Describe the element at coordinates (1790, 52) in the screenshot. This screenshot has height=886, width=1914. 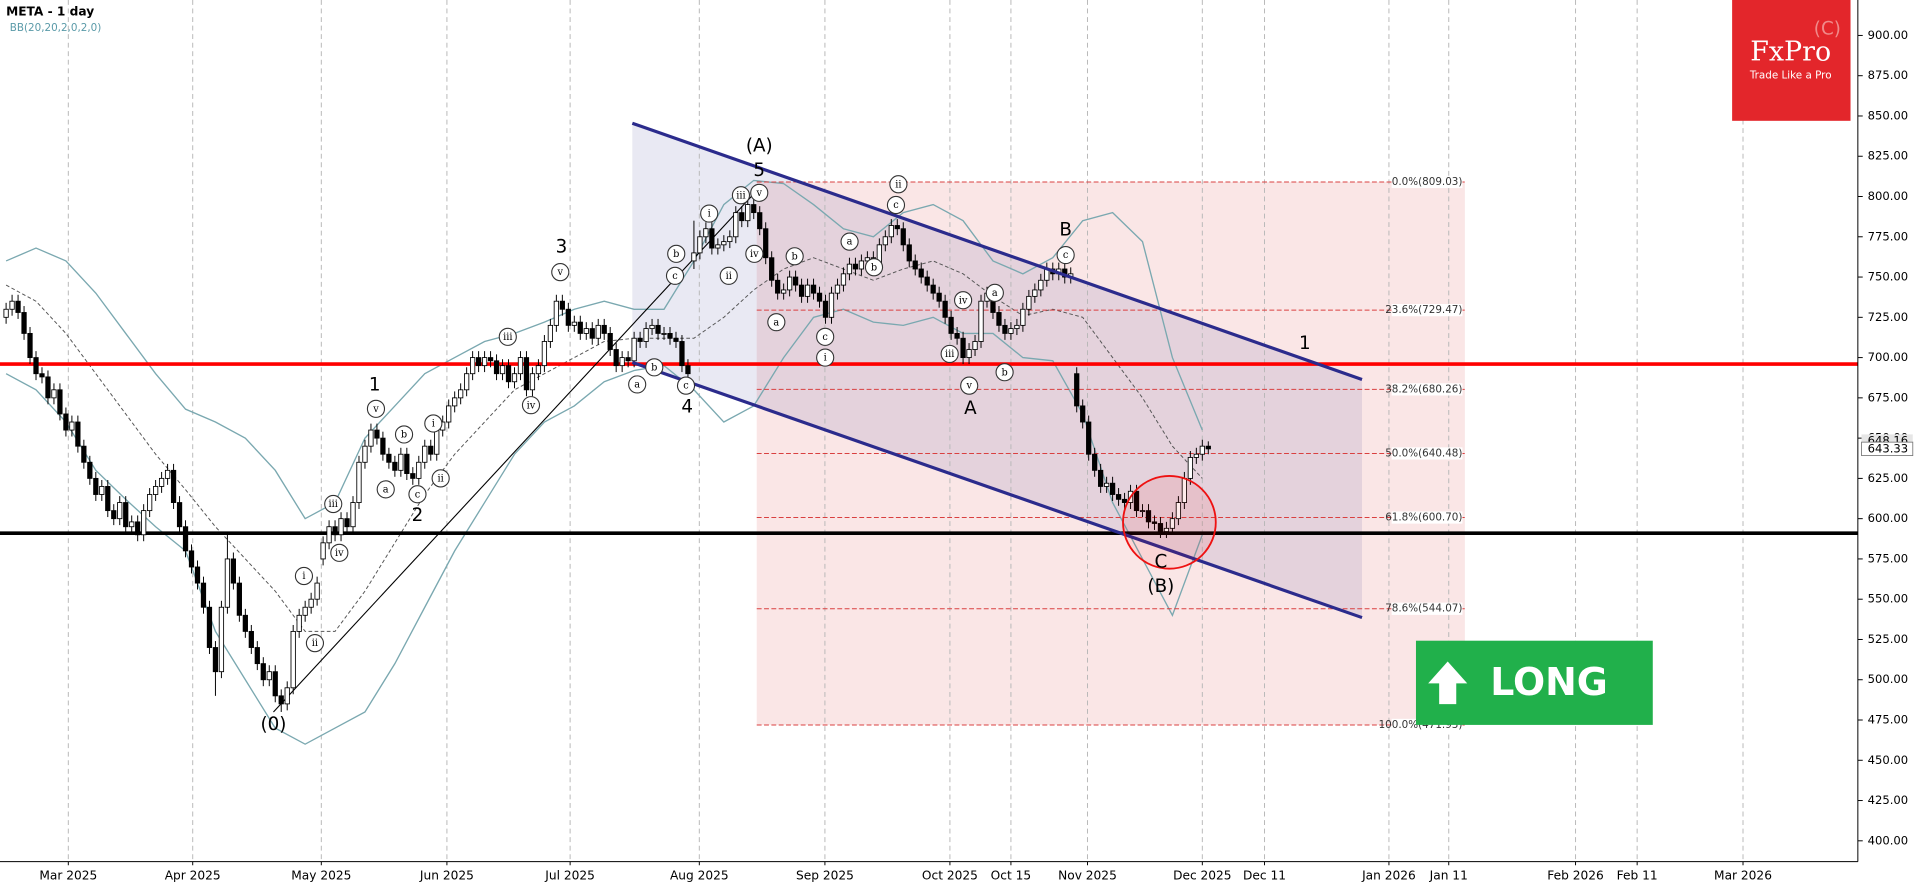
I see `logo-name: FxPro` at that location.